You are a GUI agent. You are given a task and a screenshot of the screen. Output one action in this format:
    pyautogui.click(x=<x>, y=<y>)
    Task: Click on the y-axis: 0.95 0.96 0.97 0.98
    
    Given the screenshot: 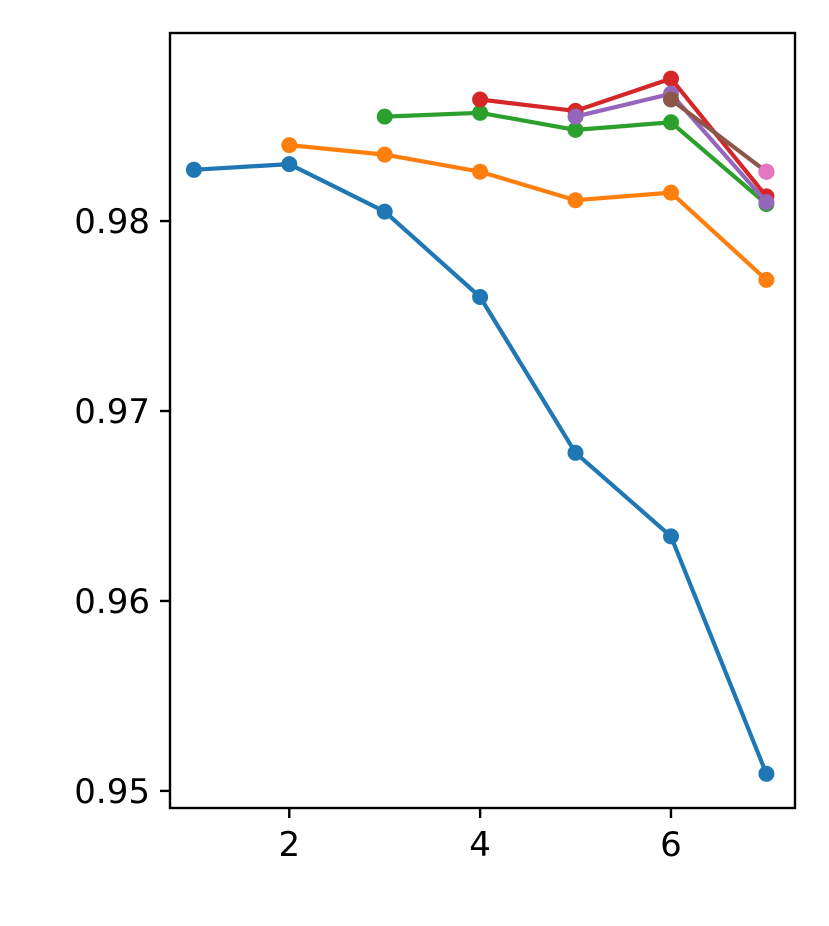 What is the action you would take?
    pyautogui.click(x=122, y=507)
    